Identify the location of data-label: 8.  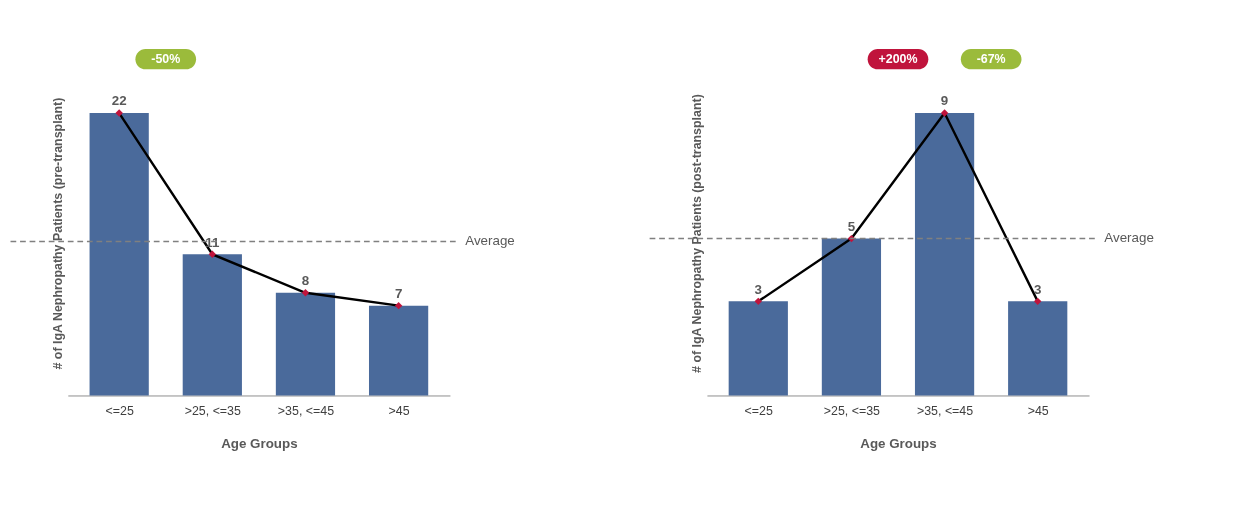
(305, 281).